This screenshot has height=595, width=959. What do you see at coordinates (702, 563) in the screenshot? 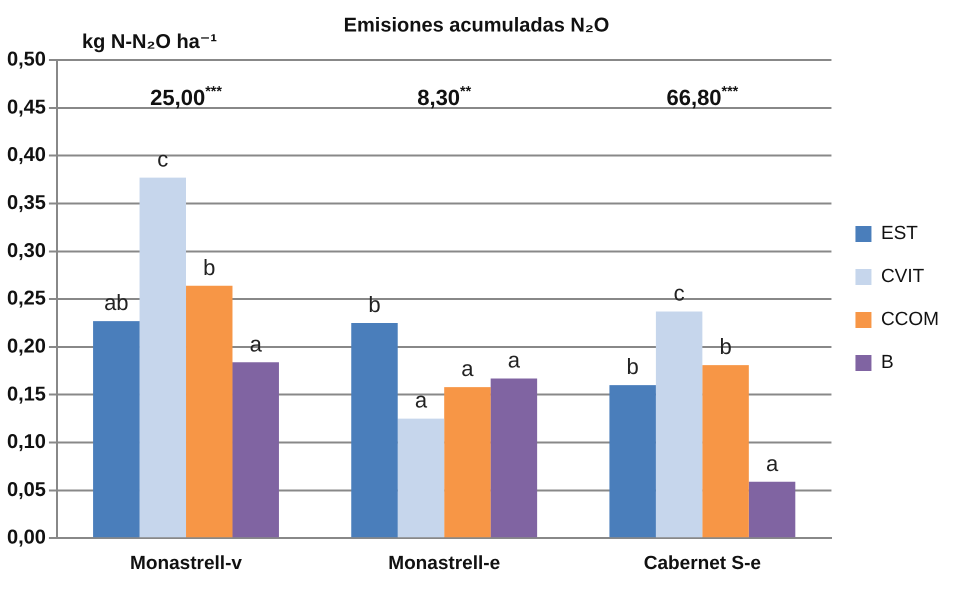
I see `x-tick-label: Cabernet S-e` at bounding box center [702, 563].